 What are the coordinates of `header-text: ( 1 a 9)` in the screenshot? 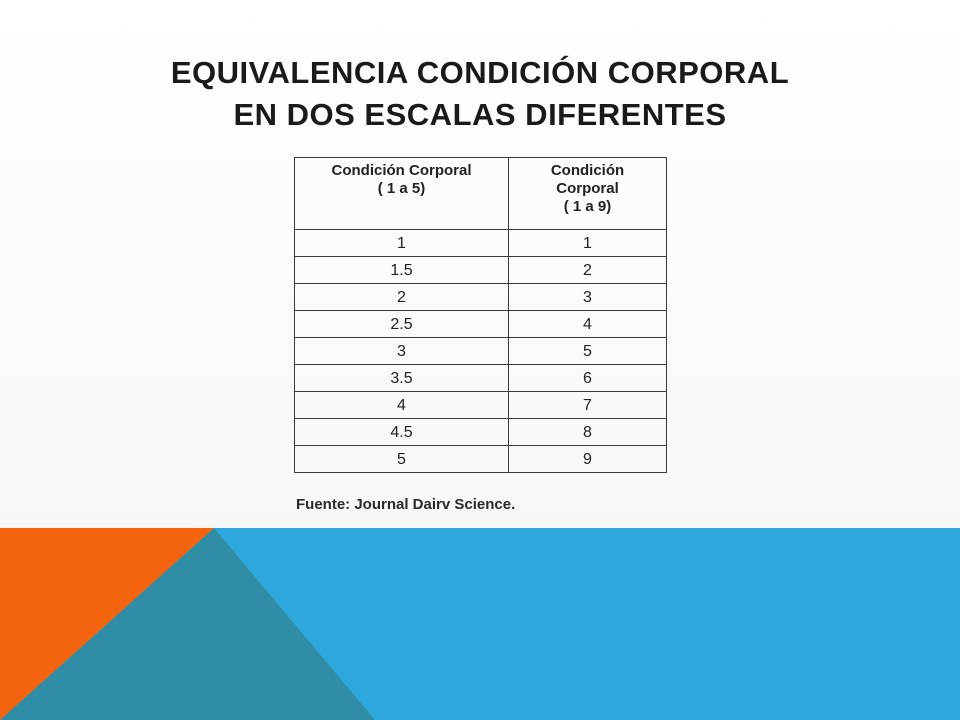 It's located at (587, 206).